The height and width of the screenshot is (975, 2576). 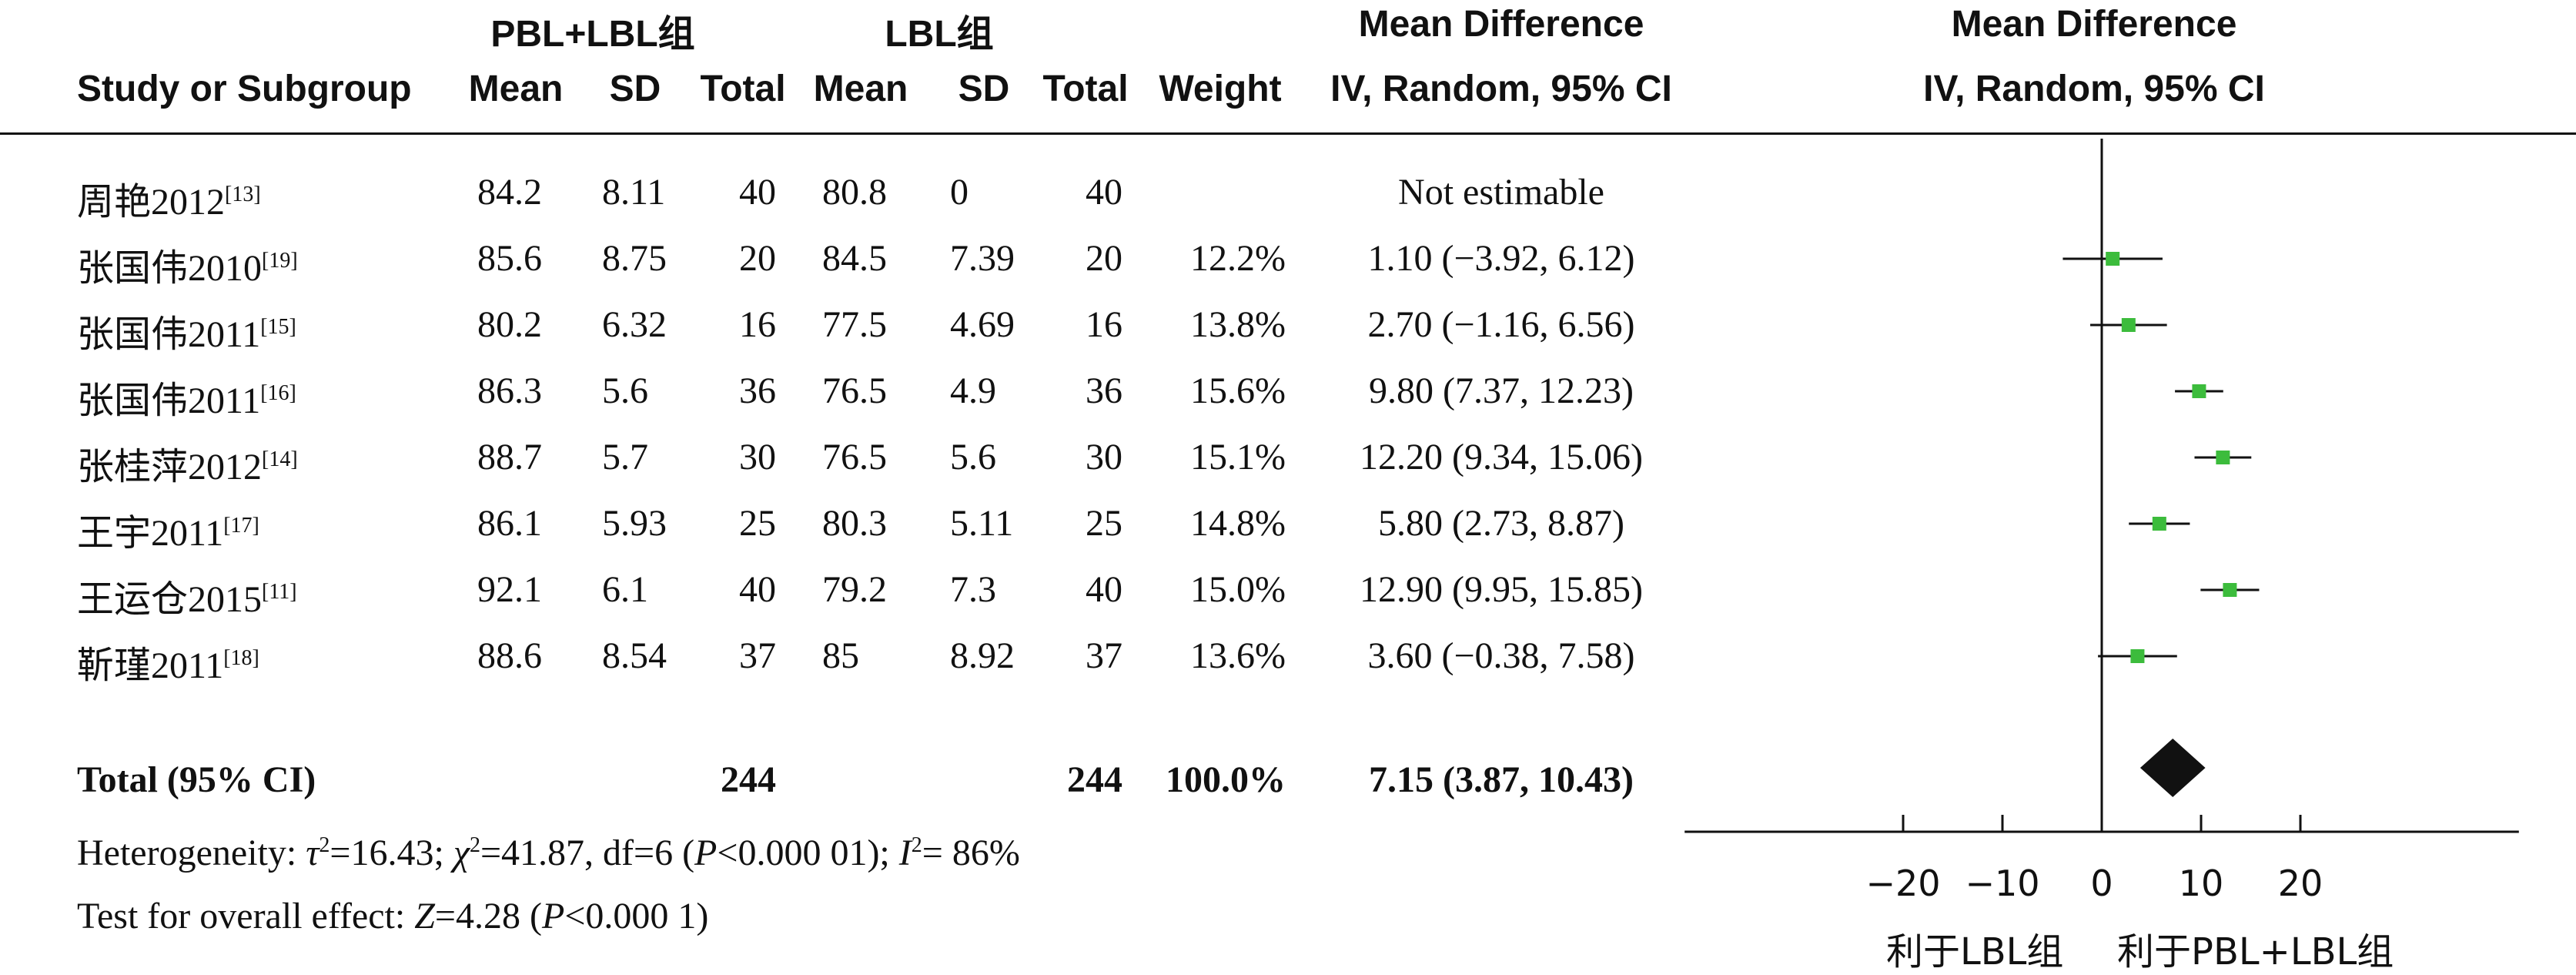 I want to click on study-name: 周艳2012[13], so click(x=169, y=198).